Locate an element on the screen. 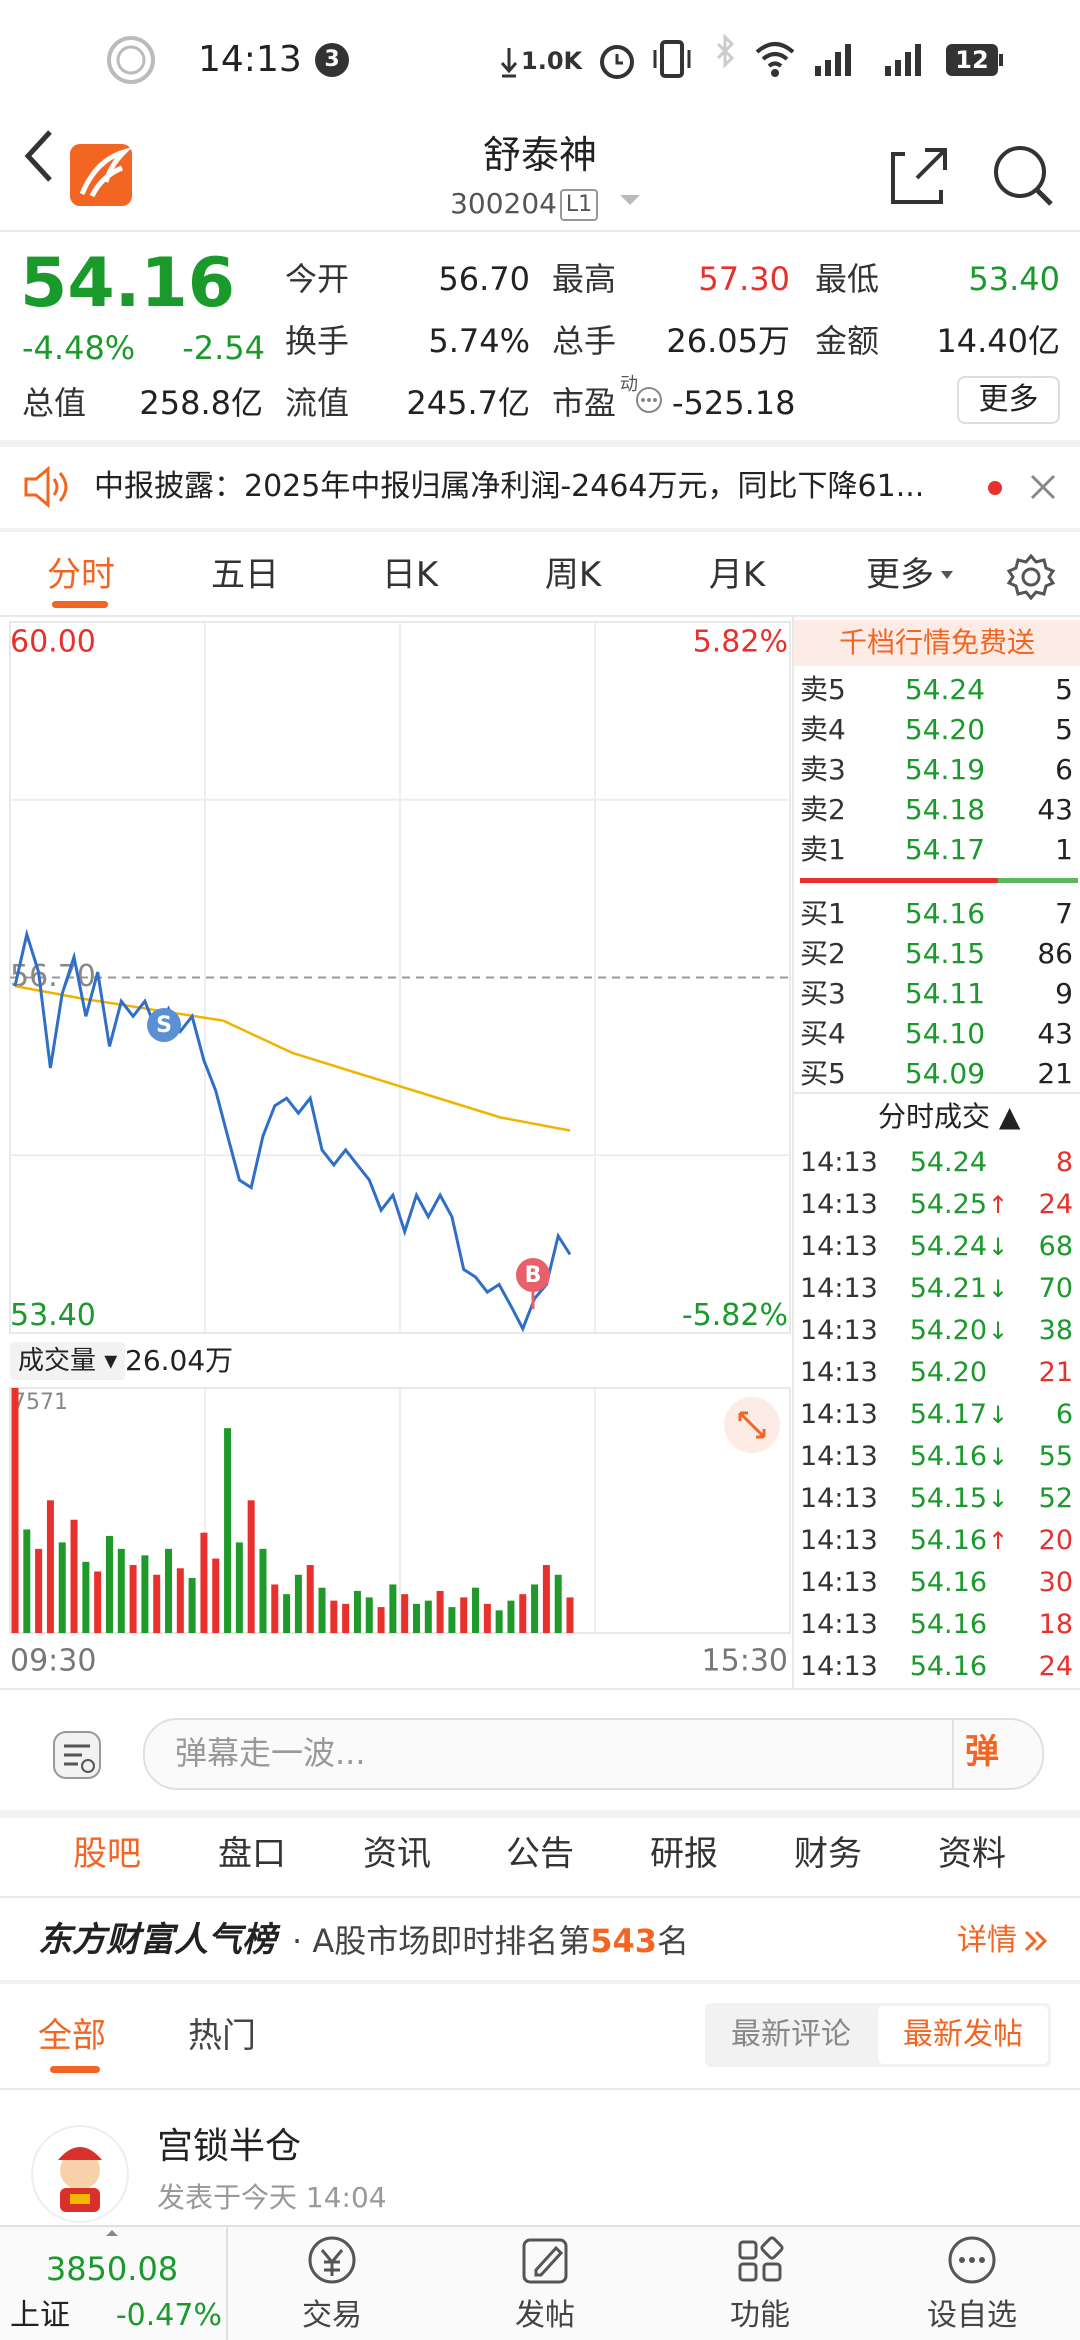  settings-button is located at coordinates (1031, 577).